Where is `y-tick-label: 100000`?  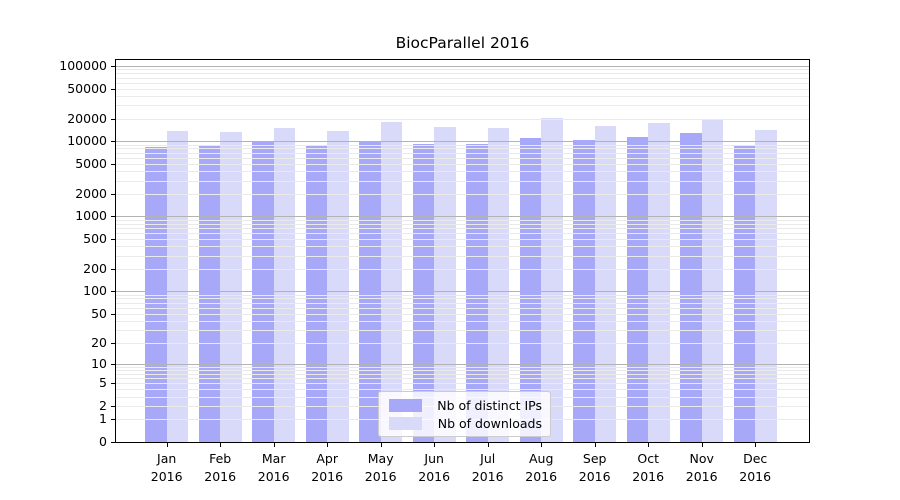
y-tick-label: 100000 is located at coordinates (83, 65).